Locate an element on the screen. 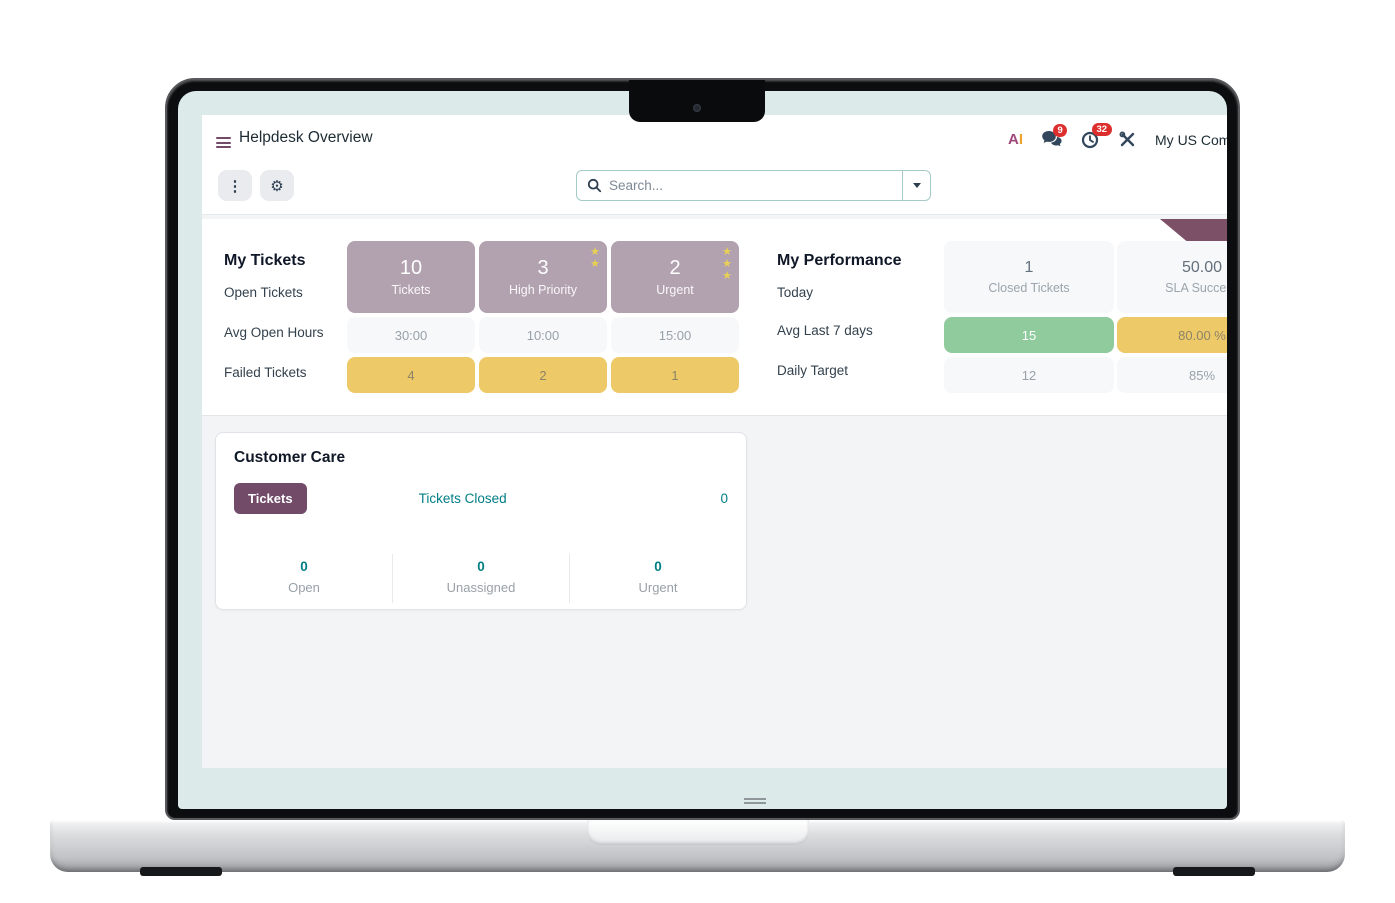 This screenshot has height=903, width=1395. stat-open-label: Open is located at coordinates (304, 587).